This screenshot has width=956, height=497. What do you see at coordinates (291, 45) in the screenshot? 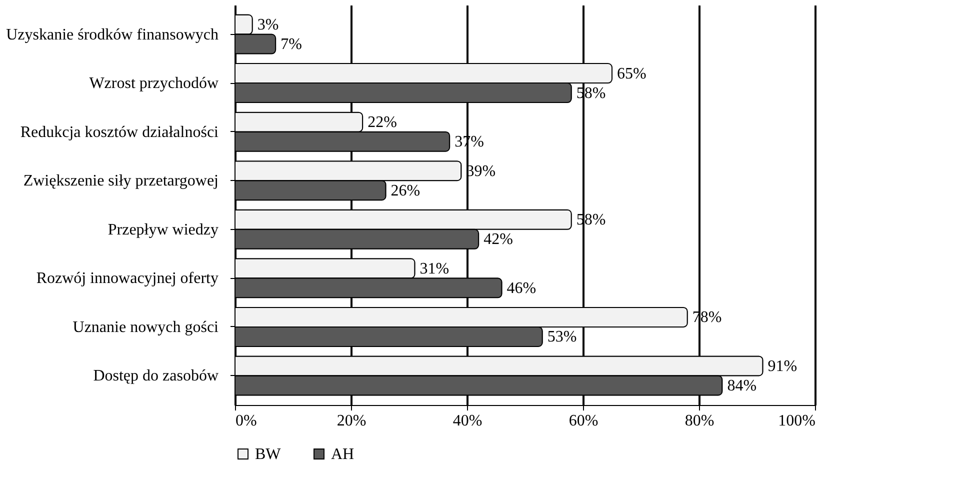
I see `data-label: 7%` at bounding box center [291, 45].